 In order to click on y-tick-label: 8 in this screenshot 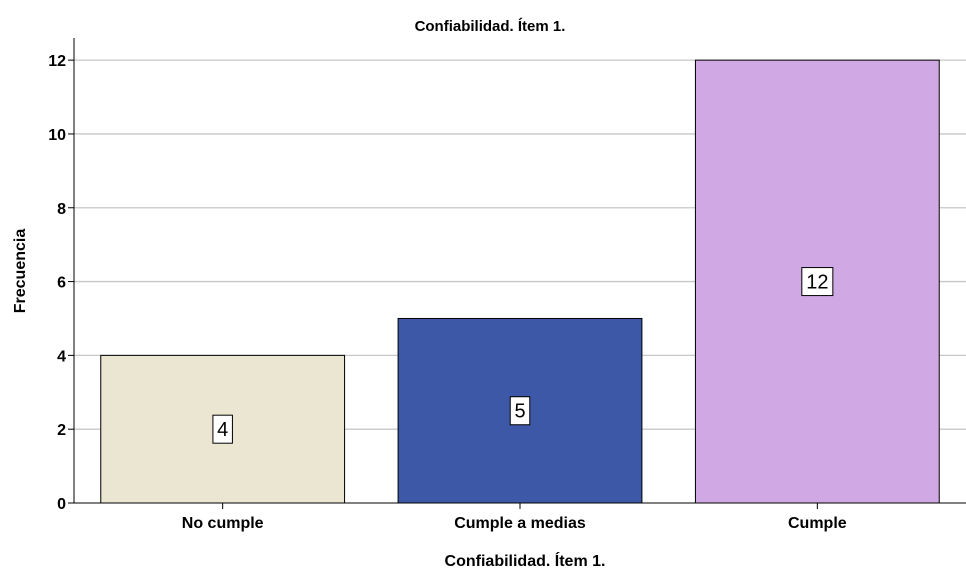, I will do `click(61, 209)`.